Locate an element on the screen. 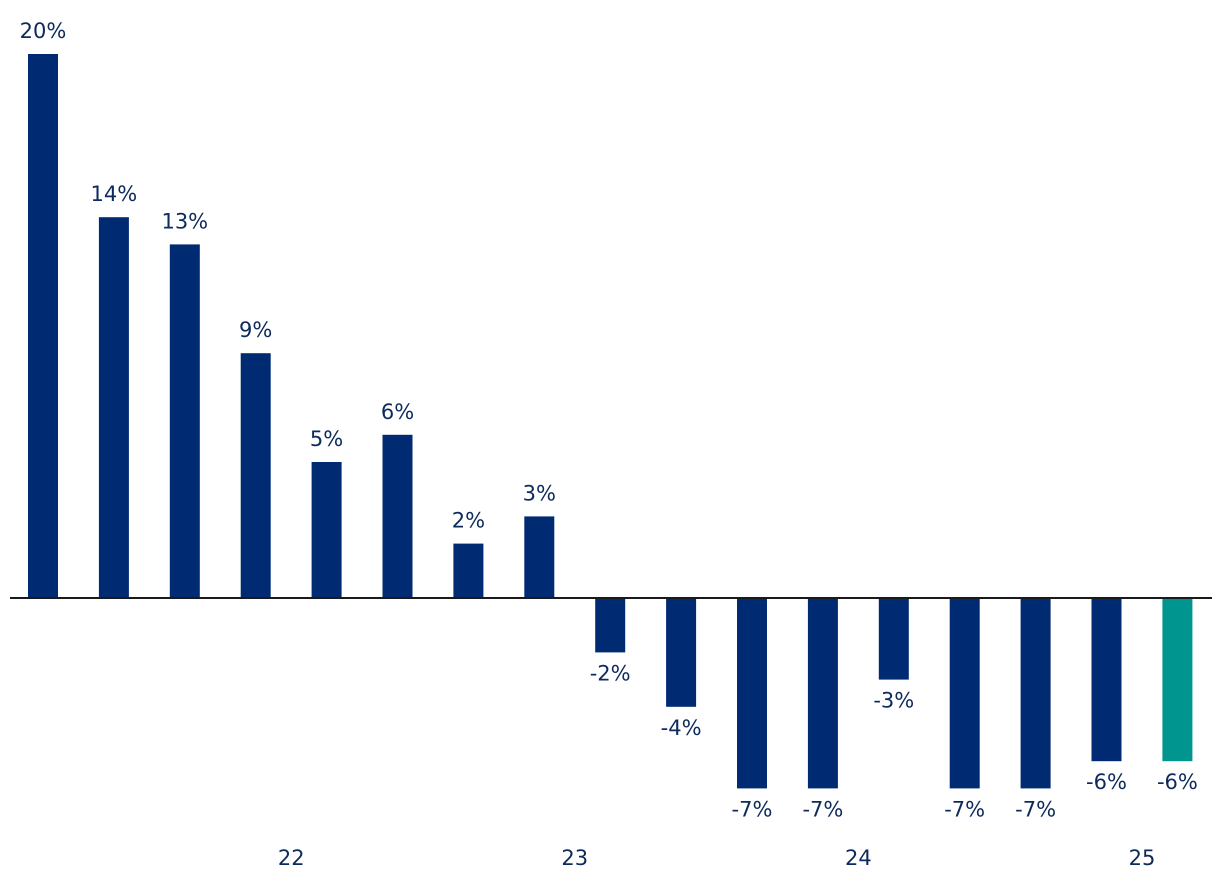 The height and width of the screenshot is (896, 1220). x-tick-label-25: 25 is located at coordinates (1142, 858).